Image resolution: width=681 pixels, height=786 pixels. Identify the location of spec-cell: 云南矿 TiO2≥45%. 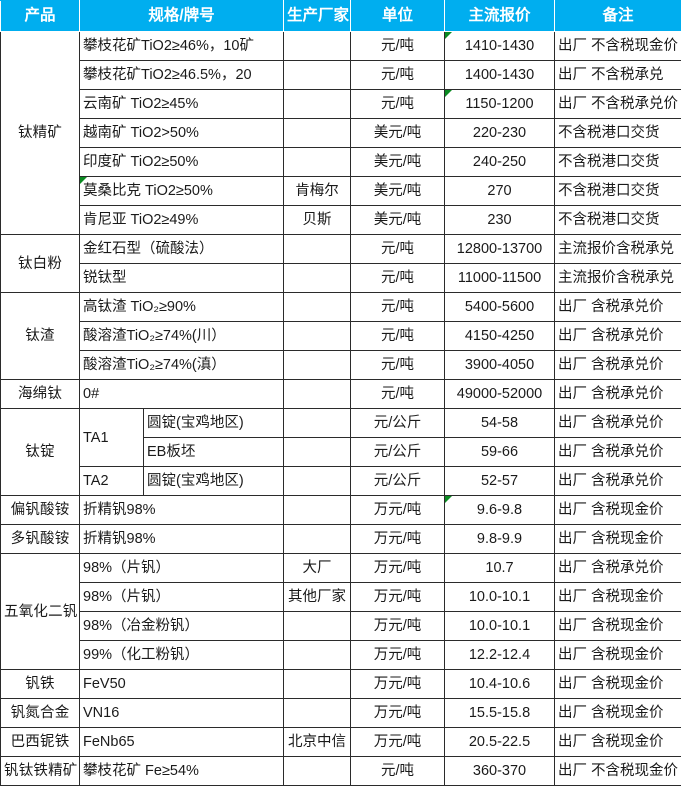
(182, 104).